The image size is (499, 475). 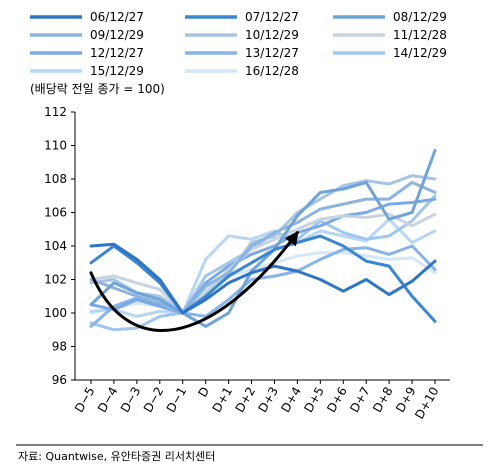 I want to click on x-tick-label: D, so click(x=204, y=392).